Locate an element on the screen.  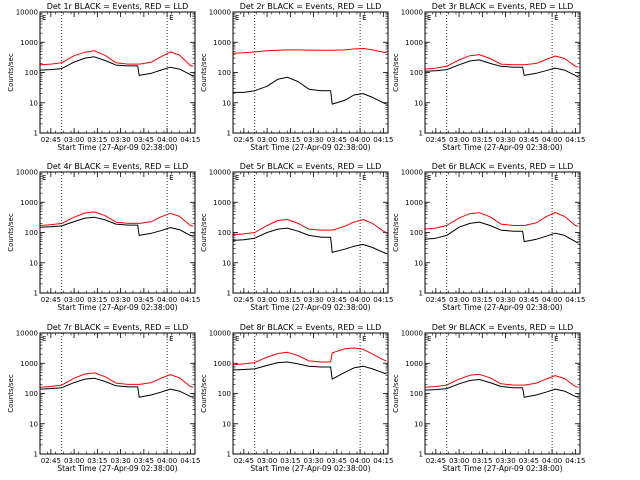
chart-title: Det 8r BLACK = Events, RED = LLD is located at coordinates (311, 327).